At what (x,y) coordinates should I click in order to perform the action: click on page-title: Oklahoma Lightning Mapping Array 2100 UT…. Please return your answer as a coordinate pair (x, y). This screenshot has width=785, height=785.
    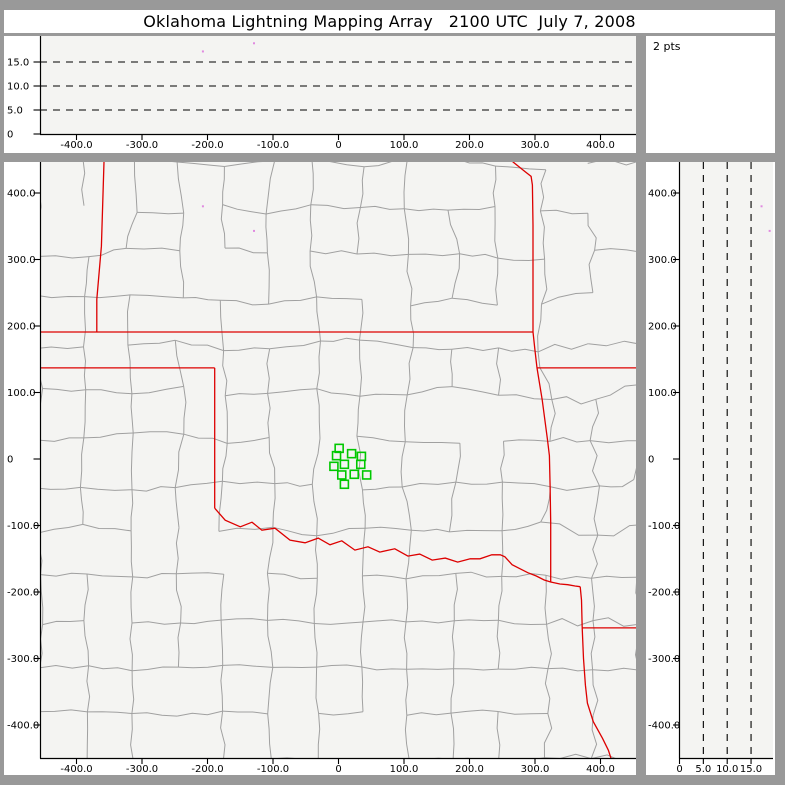
    Looking at the image, I should click on (389, 21).